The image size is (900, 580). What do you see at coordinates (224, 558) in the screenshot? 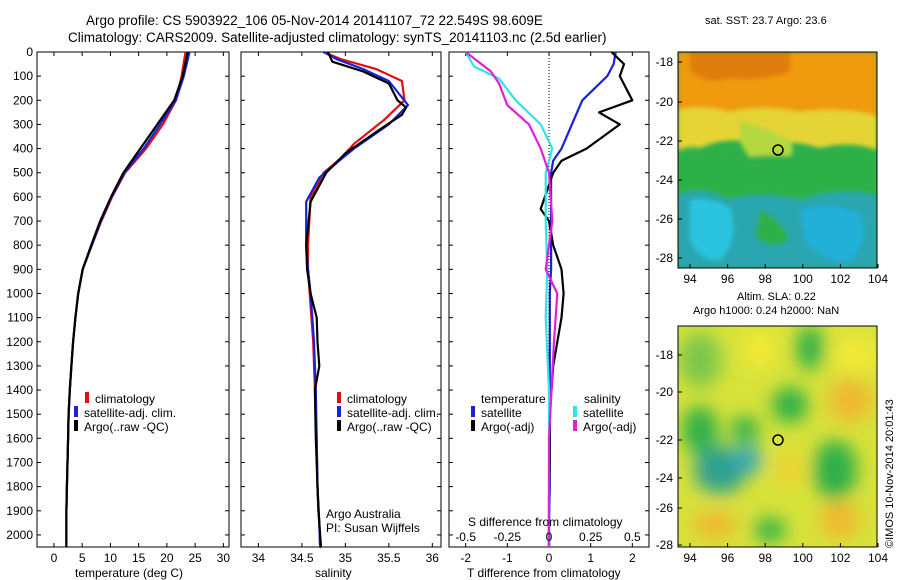
I see `temp-xtick-label: 30` at bounding box center [224, 558].